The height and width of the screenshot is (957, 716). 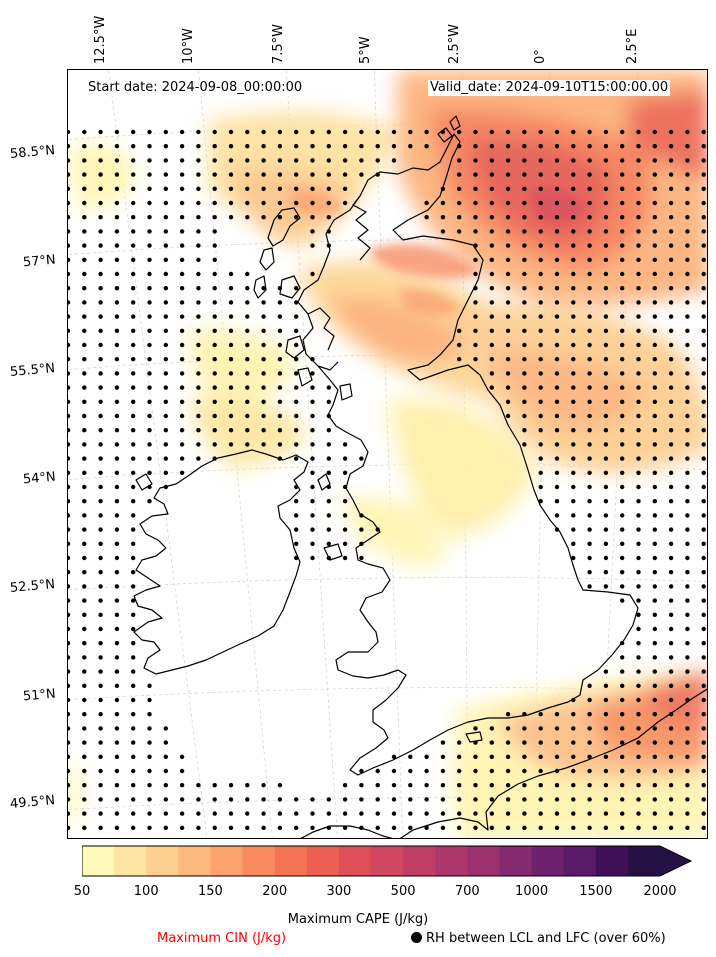 What do you see at coordinates (467, 891) in the screenshot?
I see `colorbar-tick-label: 700` at bounding box center [467, 891].